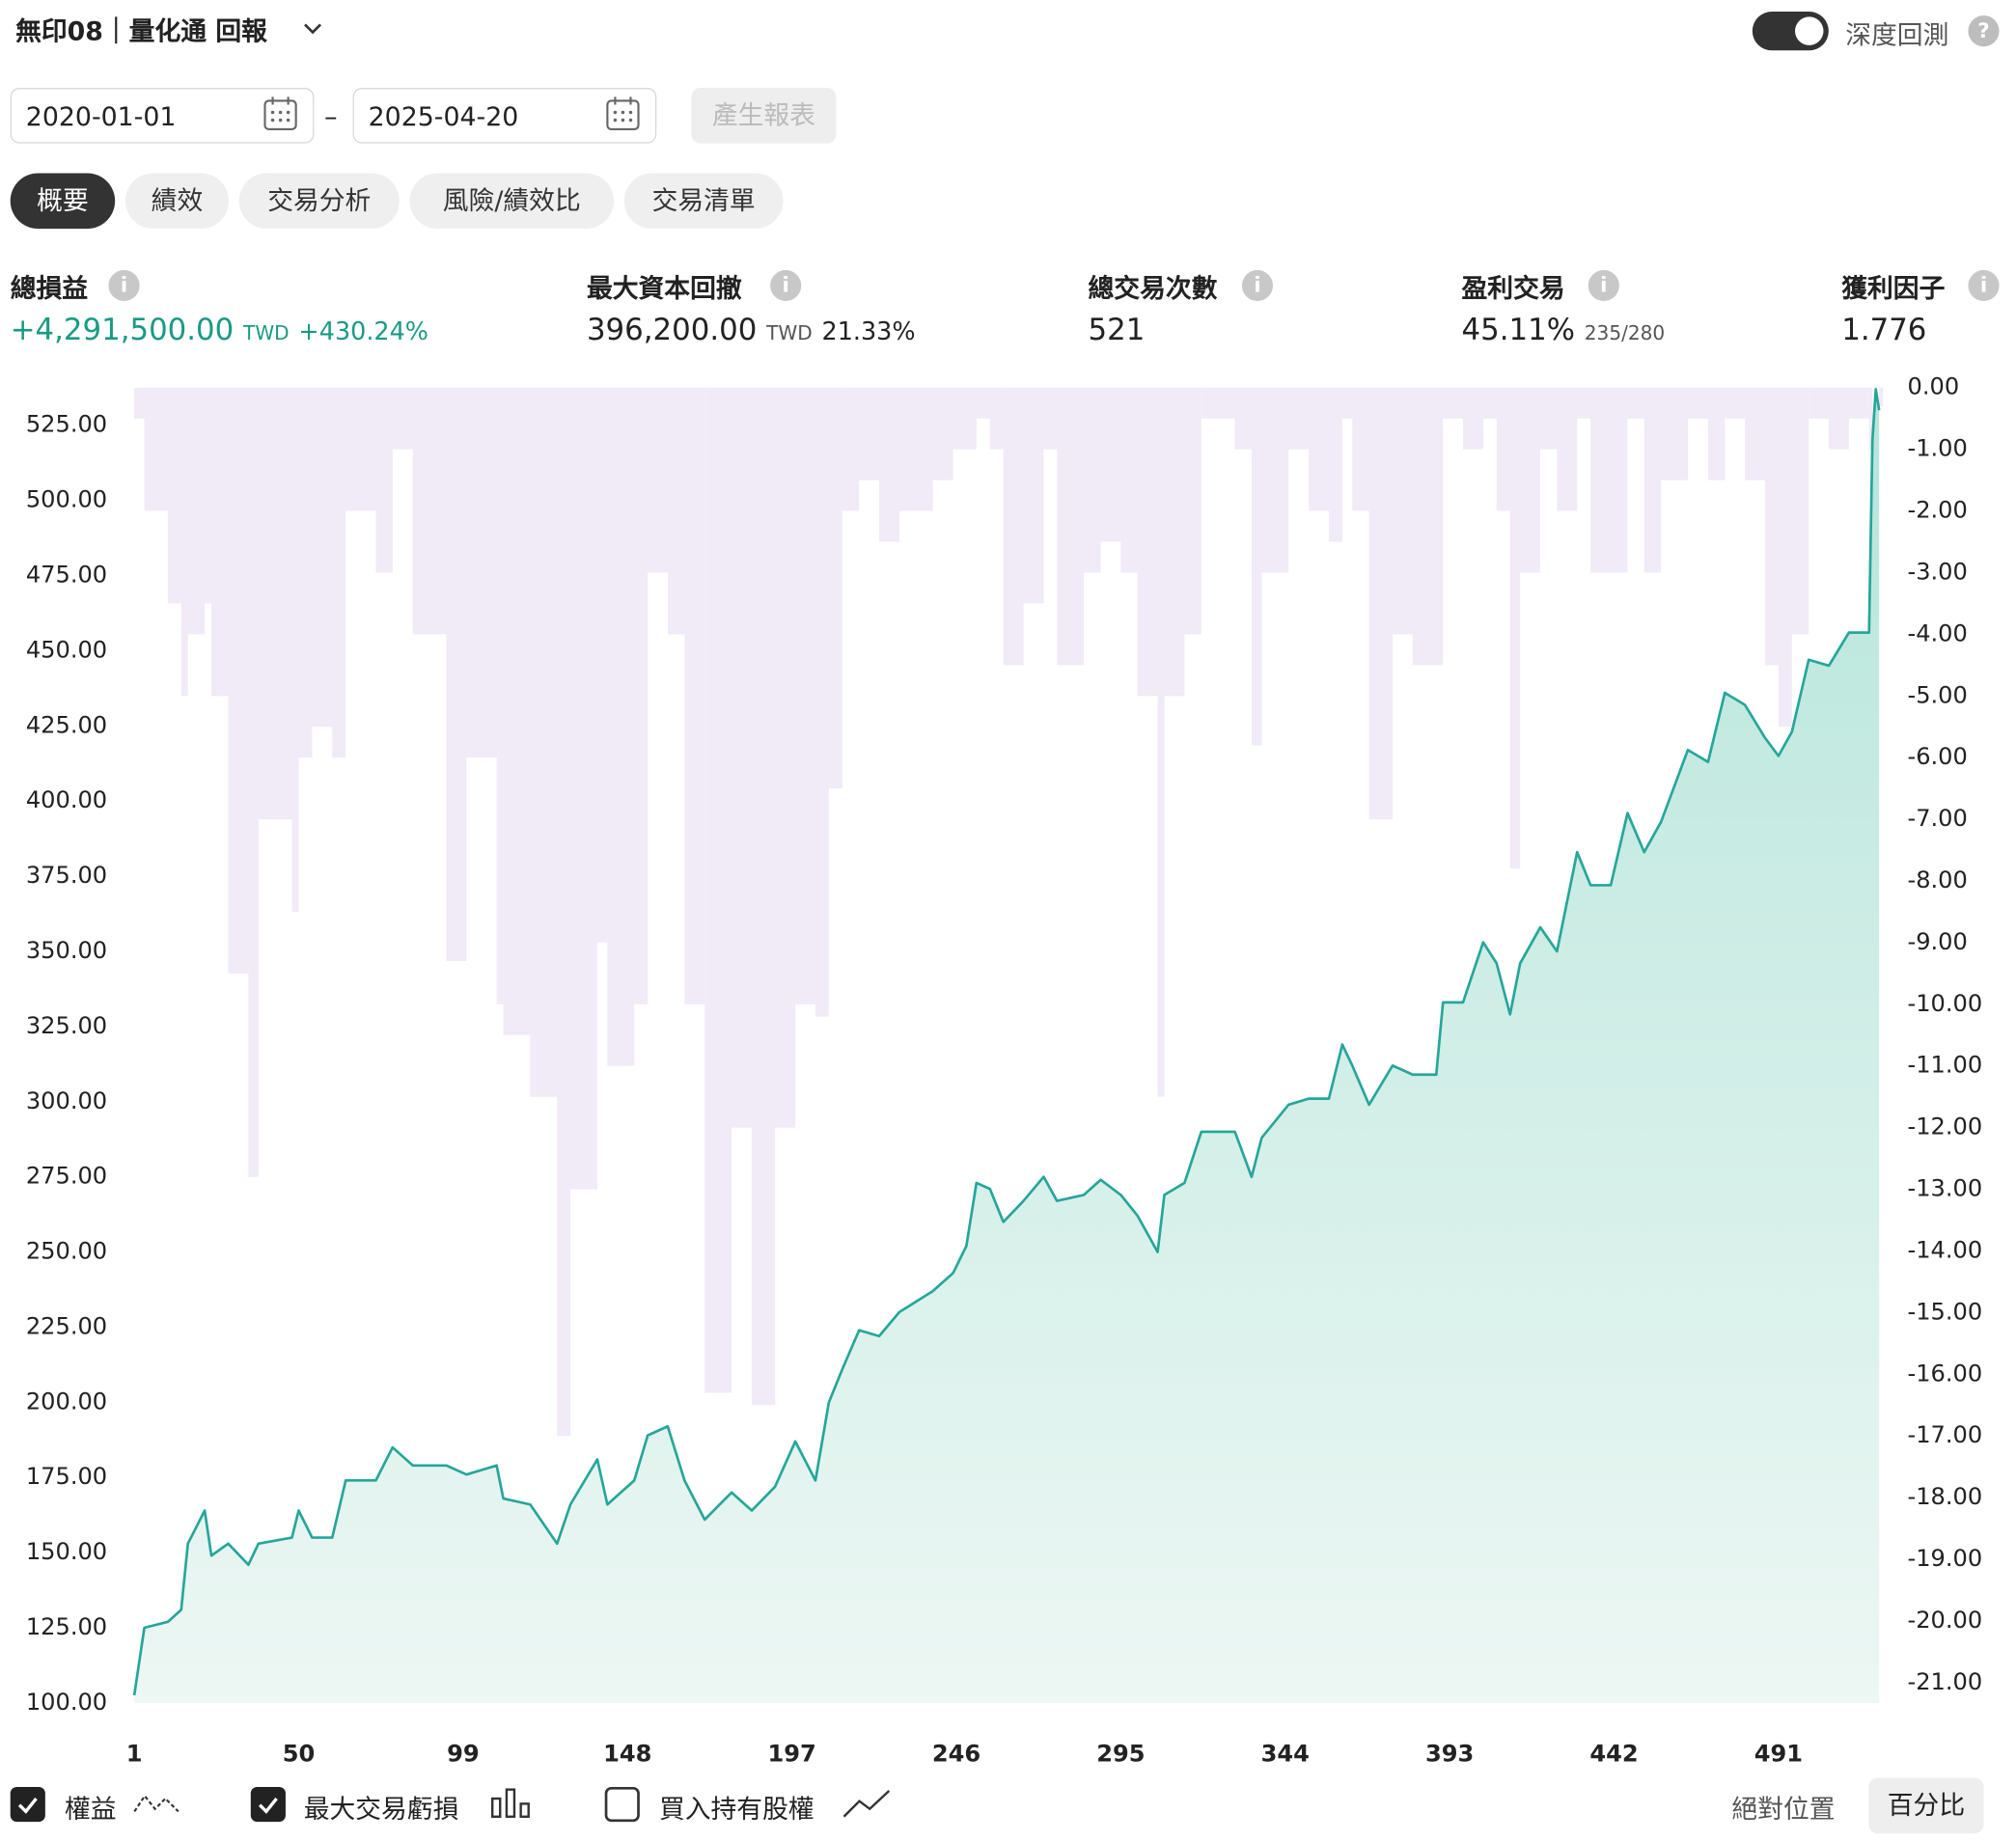  Describe the element at coordinates (1518, 331) in the screenshot. I see `value: 45.11%` at that location.